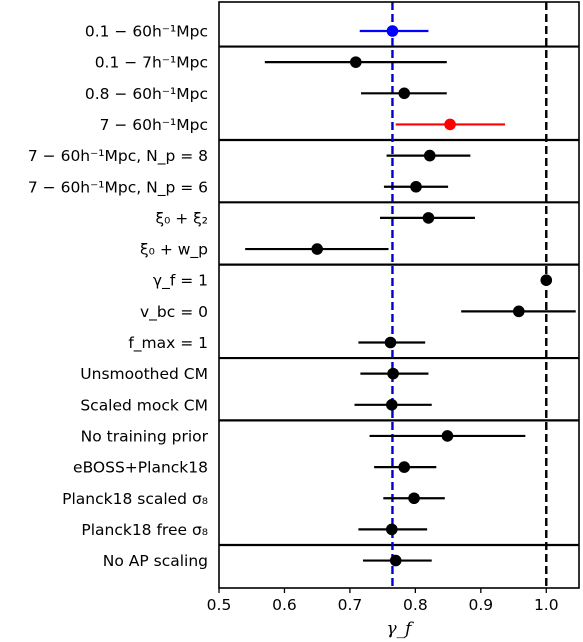 The width and height of the screenshot is (583, 642). What do you see at coordinates (174, 312) in the screenshot?
I see `row-label-9: v_bc = 0` at bounding box center [174, 312].